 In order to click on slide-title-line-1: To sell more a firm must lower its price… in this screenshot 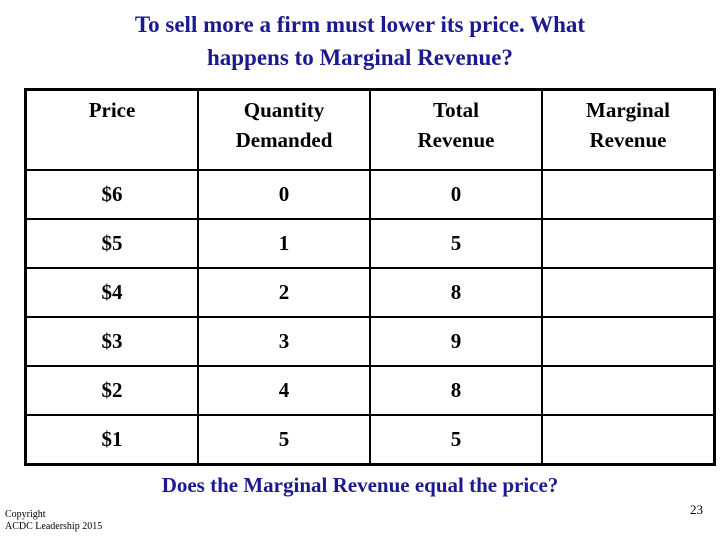, I will do `click(360, 24)`.